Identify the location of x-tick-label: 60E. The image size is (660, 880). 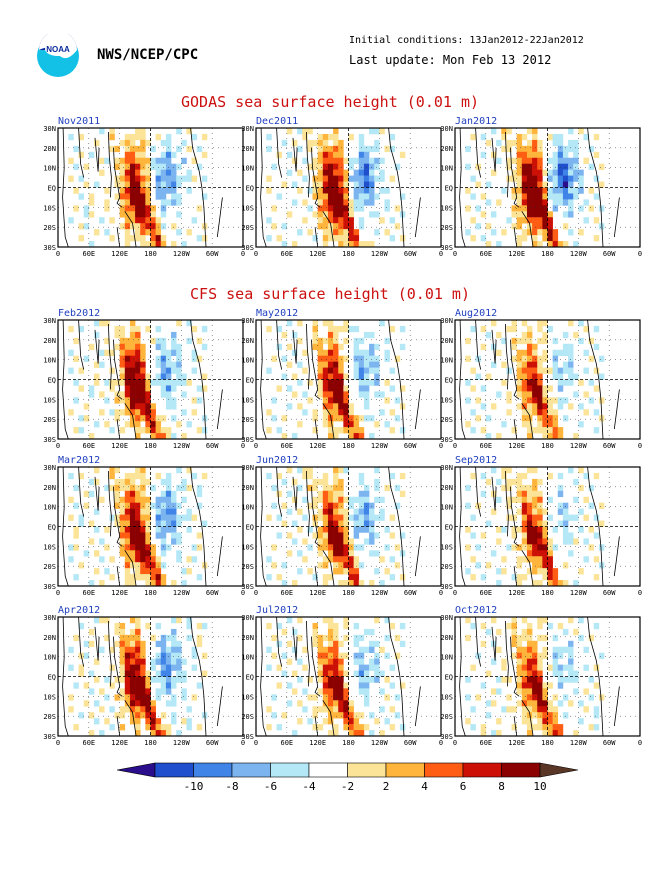
(486, 593).